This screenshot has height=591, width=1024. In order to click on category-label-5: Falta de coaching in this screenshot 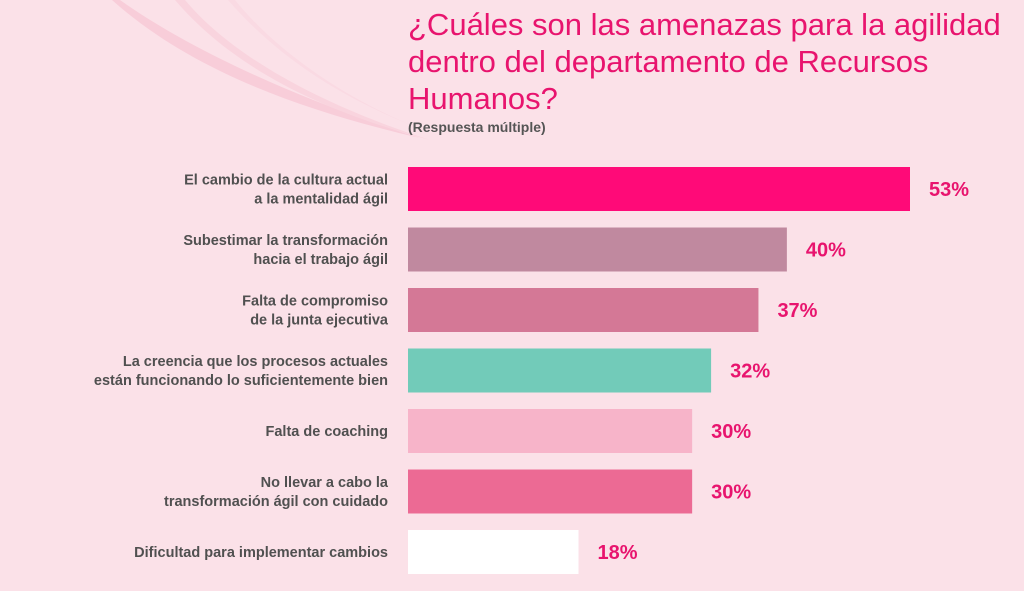, I will do `click(327, 432)`.